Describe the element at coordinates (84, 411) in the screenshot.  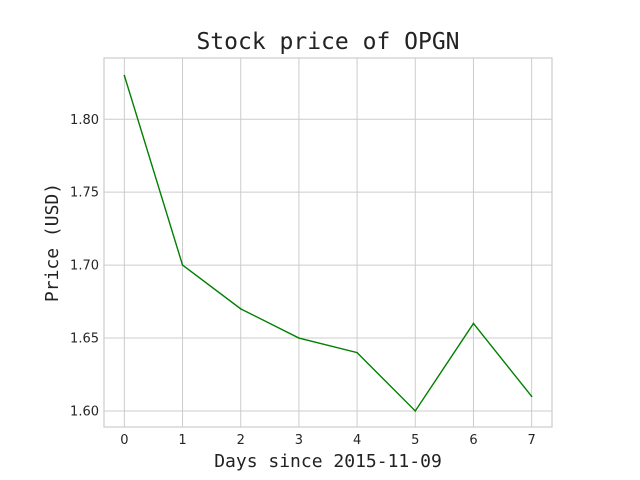
I see `y-tick-label: 1.60` at that location.